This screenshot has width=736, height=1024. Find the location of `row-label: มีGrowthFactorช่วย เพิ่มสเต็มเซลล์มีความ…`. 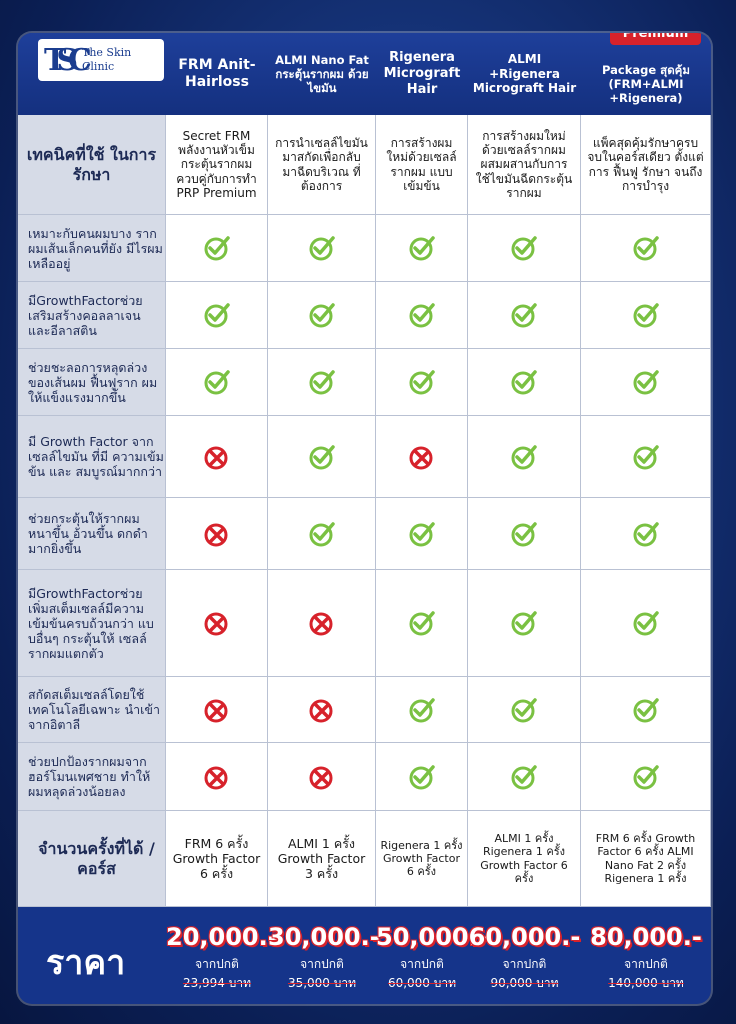

row-label: มีGrowthFactorช่วย เพิ่มสเต็มเซลล์มีความ… is located at coordinates (92, 623).